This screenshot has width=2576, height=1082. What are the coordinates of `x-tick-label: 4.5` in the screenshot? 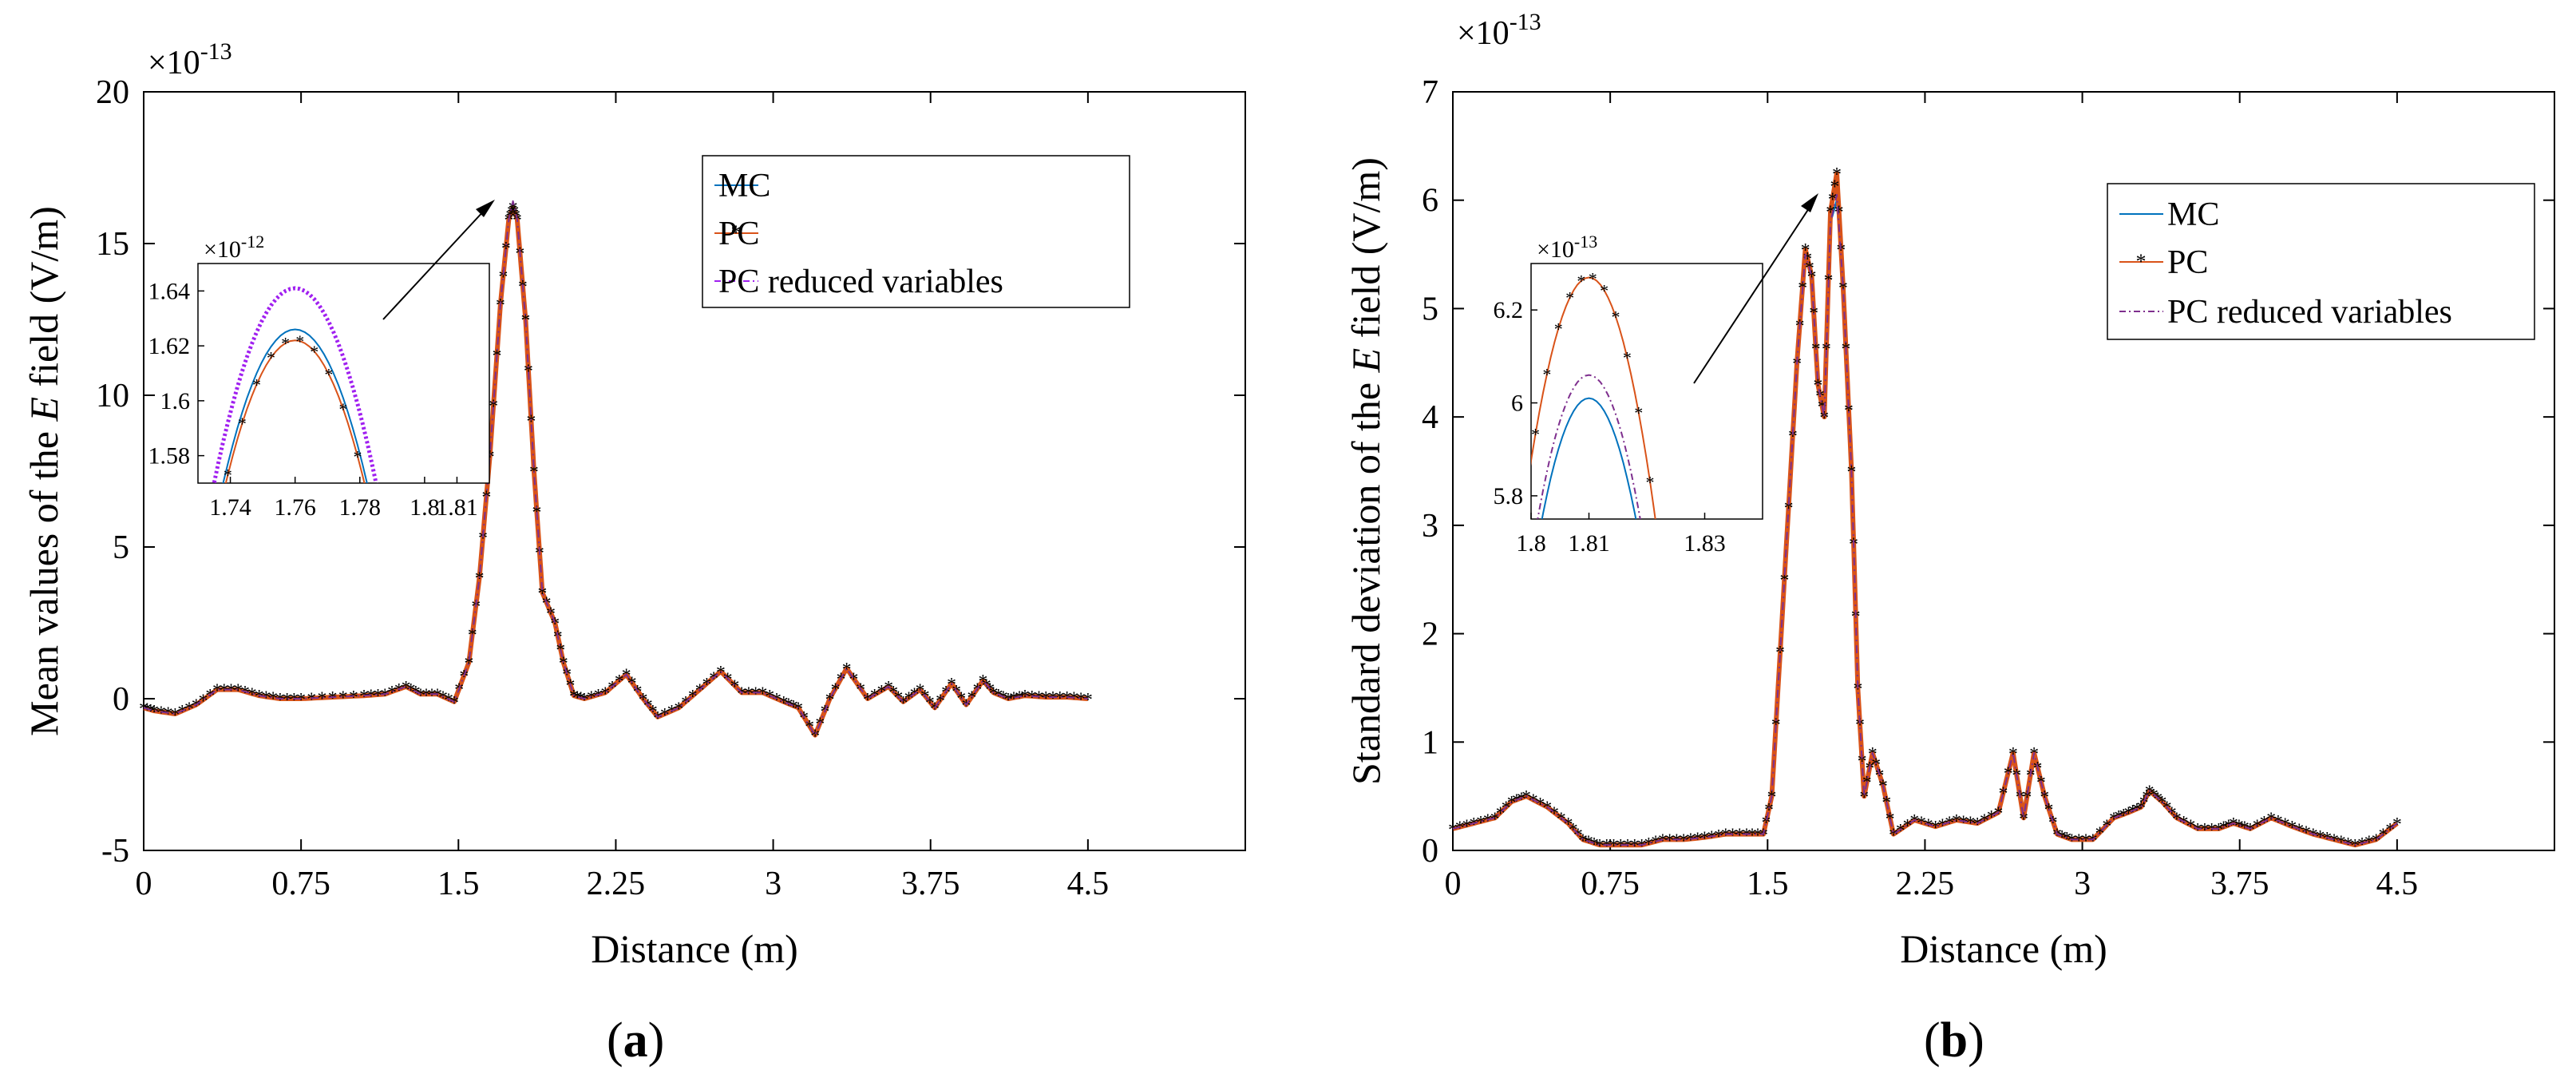 It's located at (2397, 884).